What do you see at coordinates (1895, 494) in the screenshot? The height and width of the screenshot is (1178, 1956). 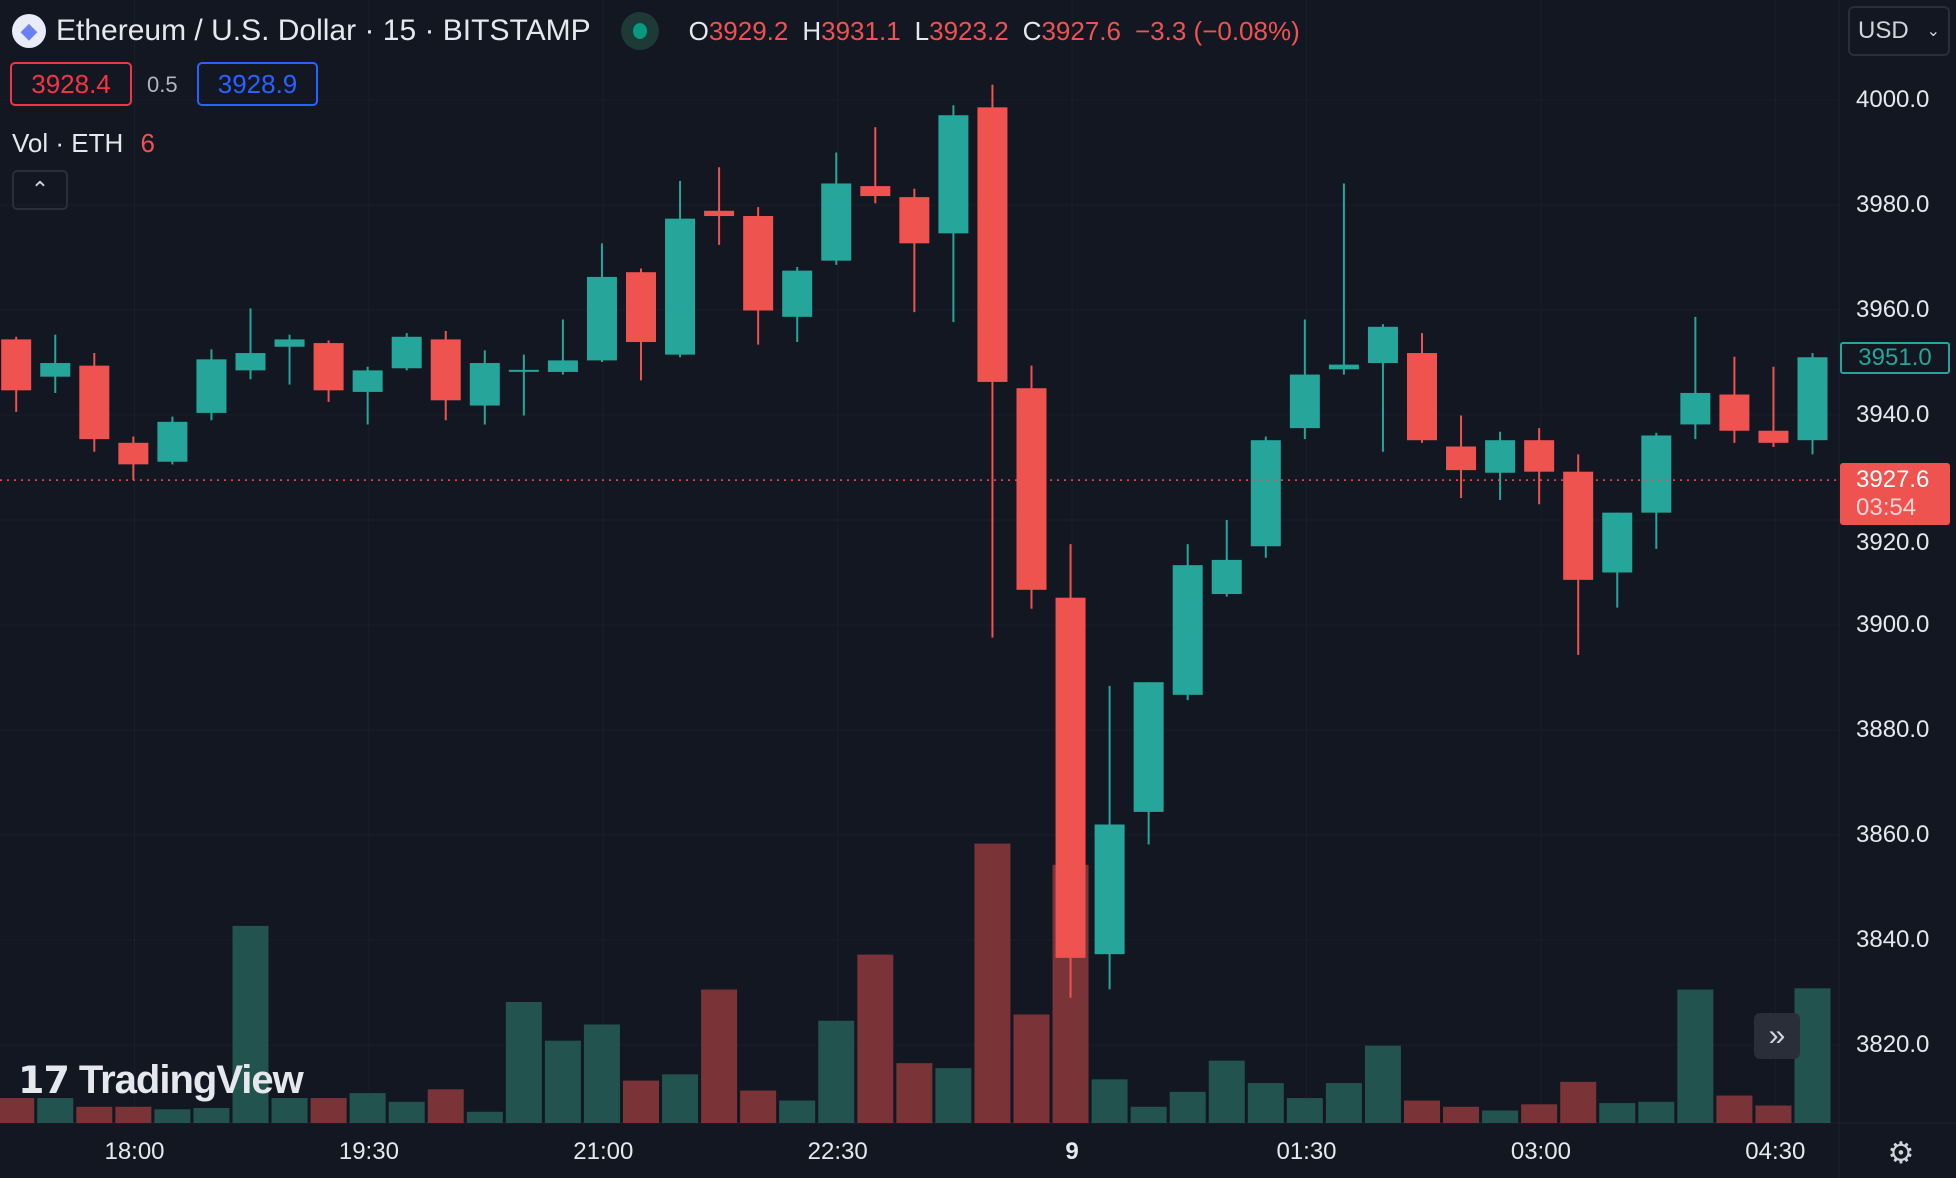 I see `current-price-label: 3927.6 03:54` at bounding box center [1895, 494].